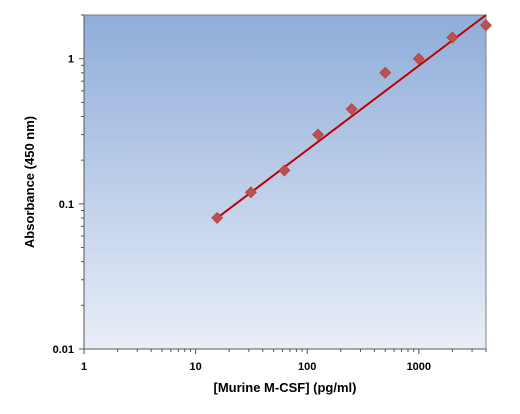 The width and height of the screenshot is (520, 414). What do you see at coordinates (71, 60) in the screenshot?
I see `y-tick-label: 1` at bounding box center [71, 60].